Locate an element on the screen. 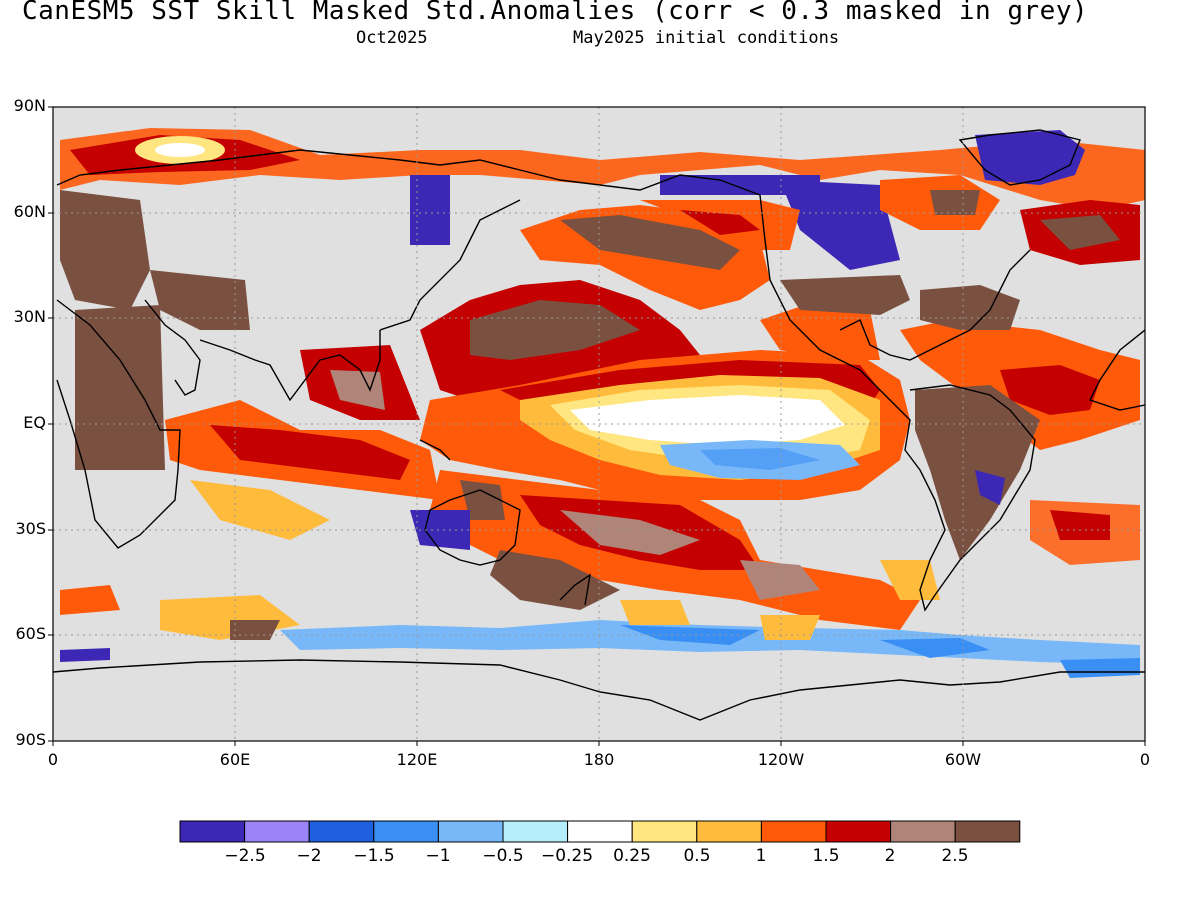  lat-label-eq: EQ is located at coordinates (34, 422).